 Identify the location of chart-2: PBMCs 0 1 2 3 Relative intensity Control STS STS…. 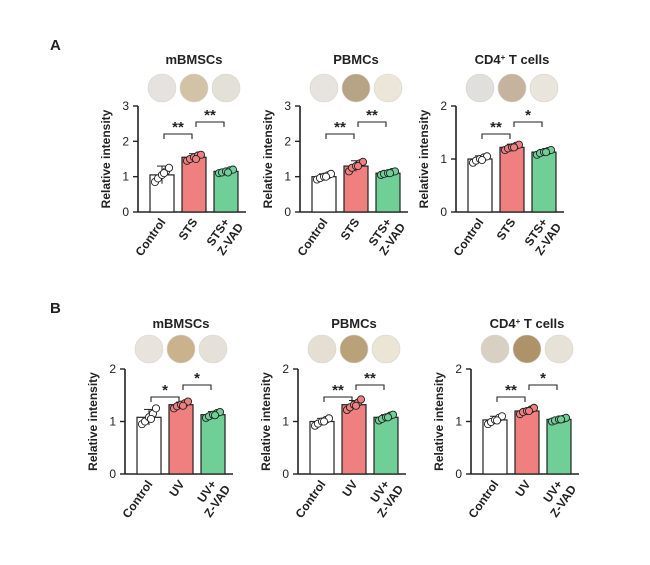
(334, 155).